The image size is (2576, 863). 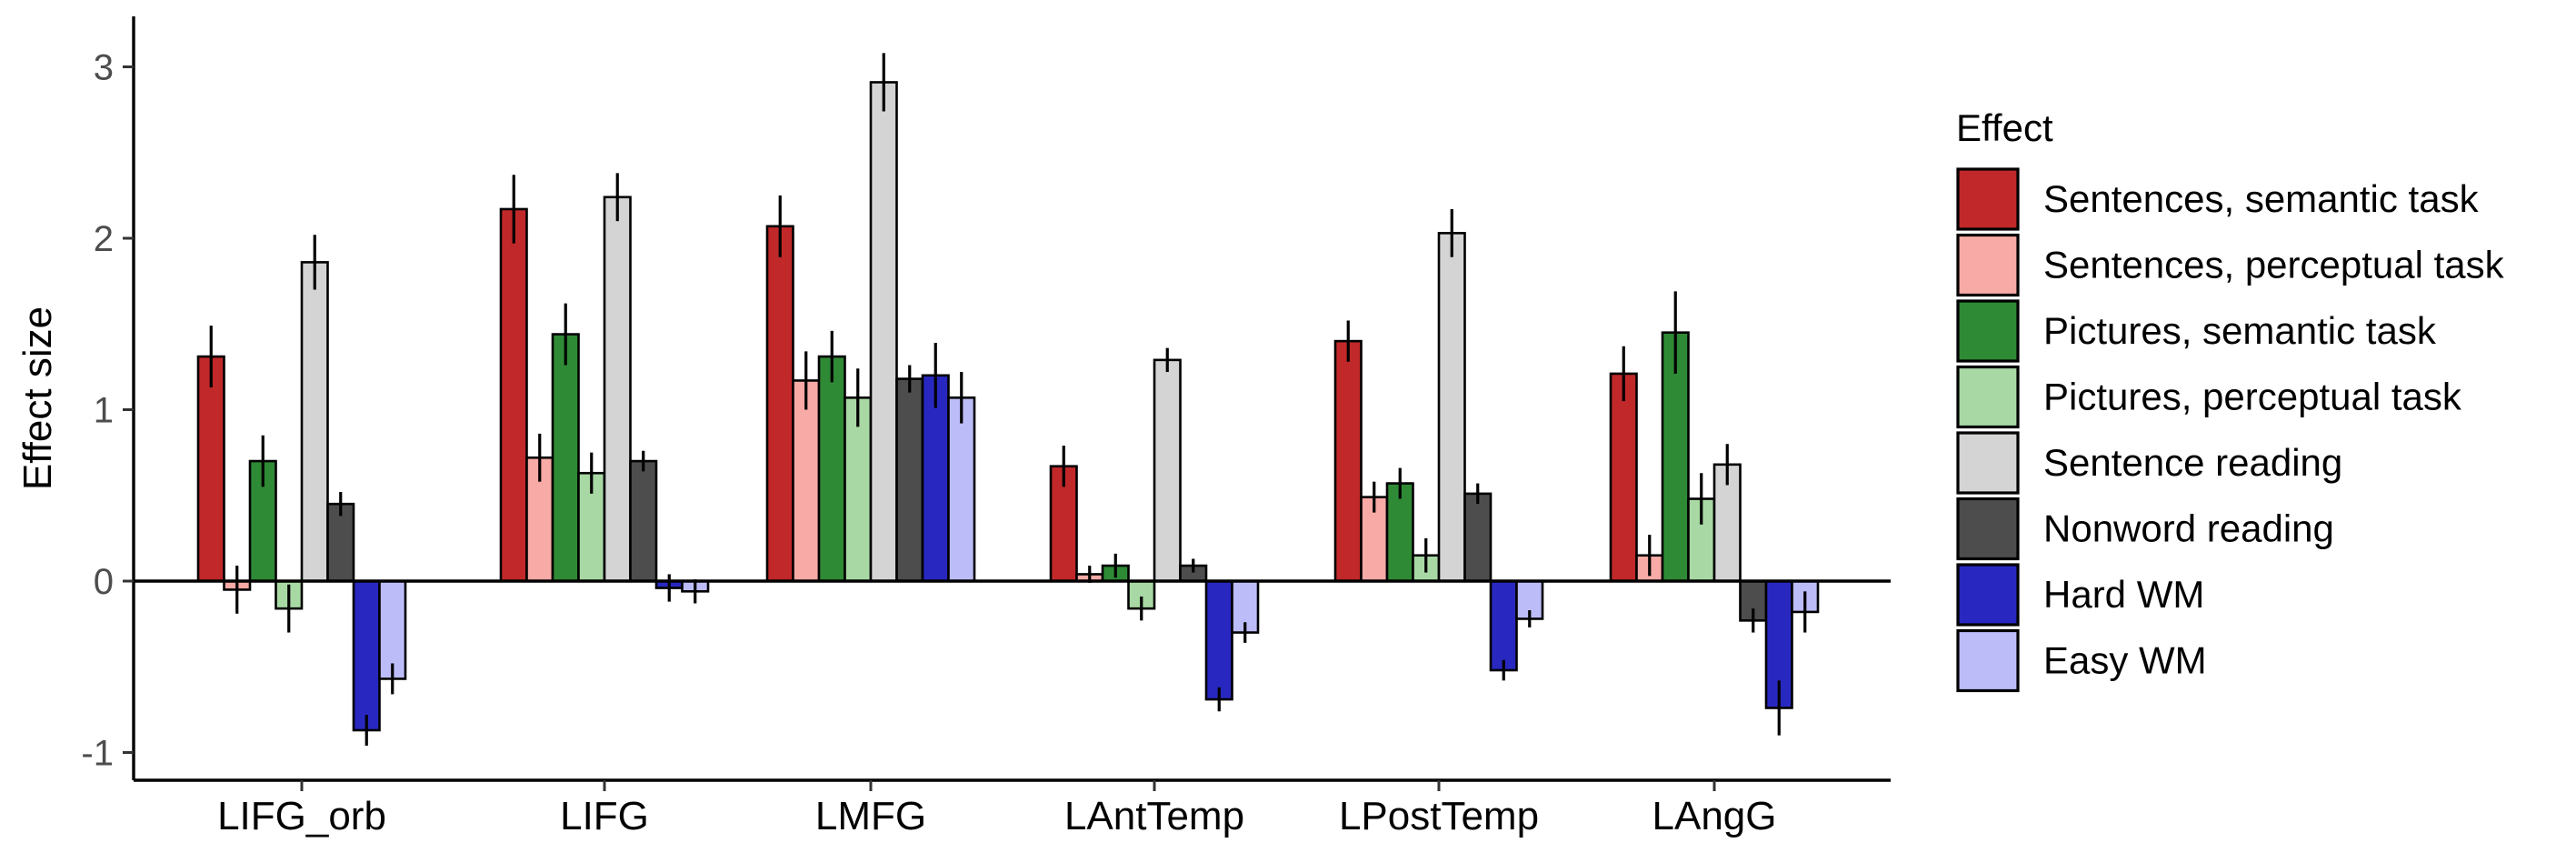 What do you see at coordinates (2274, 265) in the screenshot?
I see `legend-label: Sentences, perceptual task` at bounding box center [2274, 265].